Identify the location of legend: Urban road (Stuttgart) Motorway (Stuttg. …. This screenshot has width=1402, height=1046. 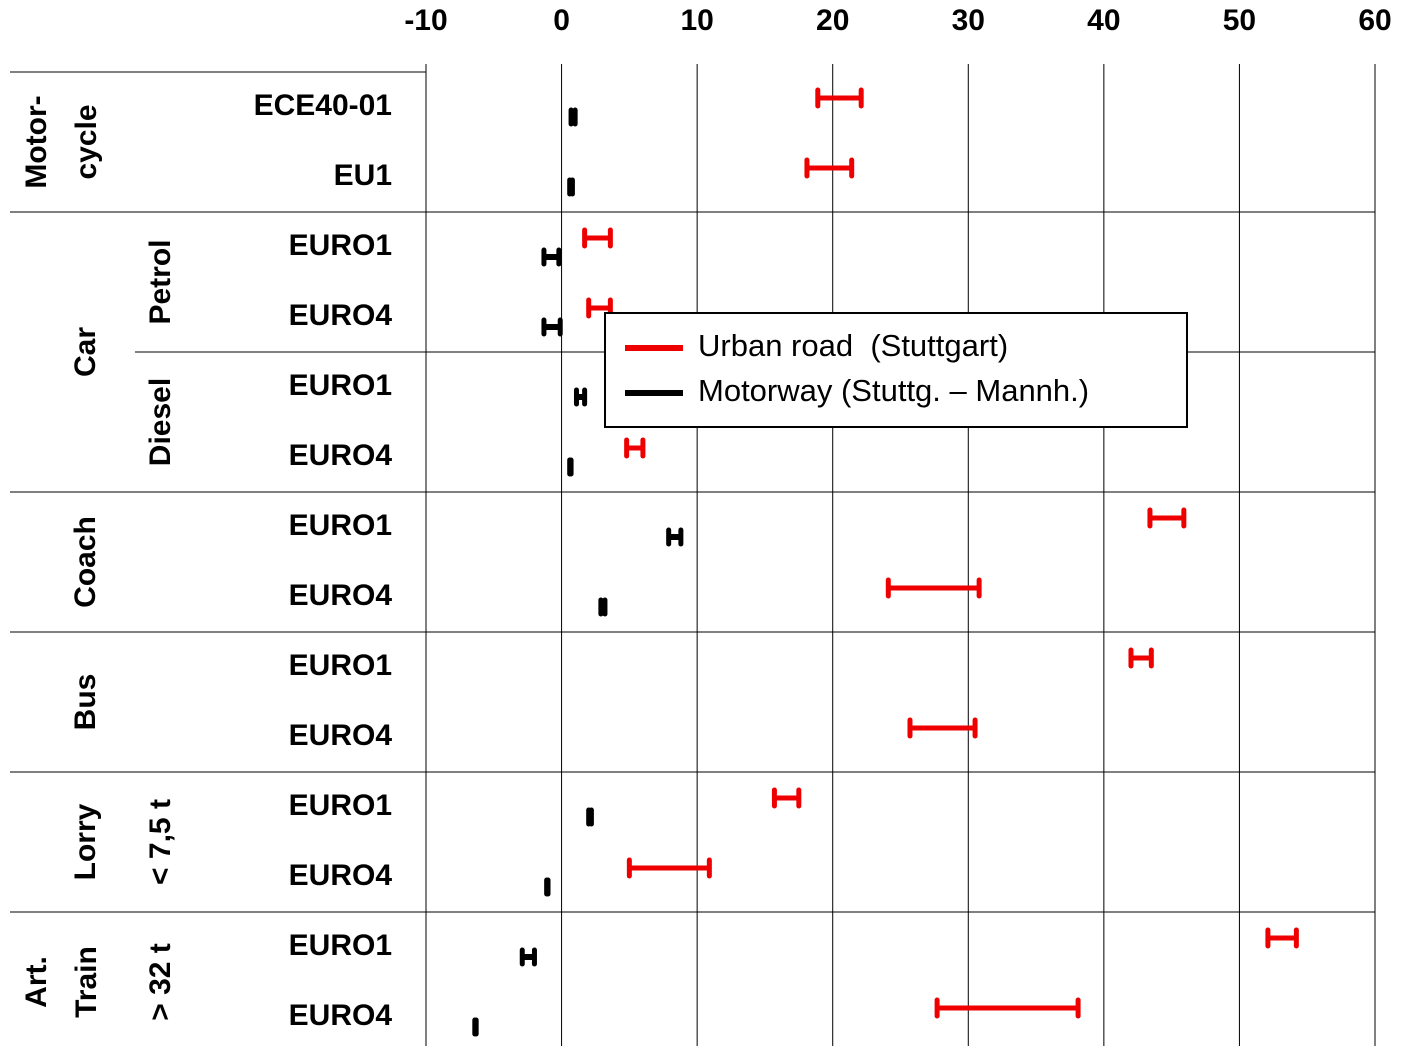
(896, 370).